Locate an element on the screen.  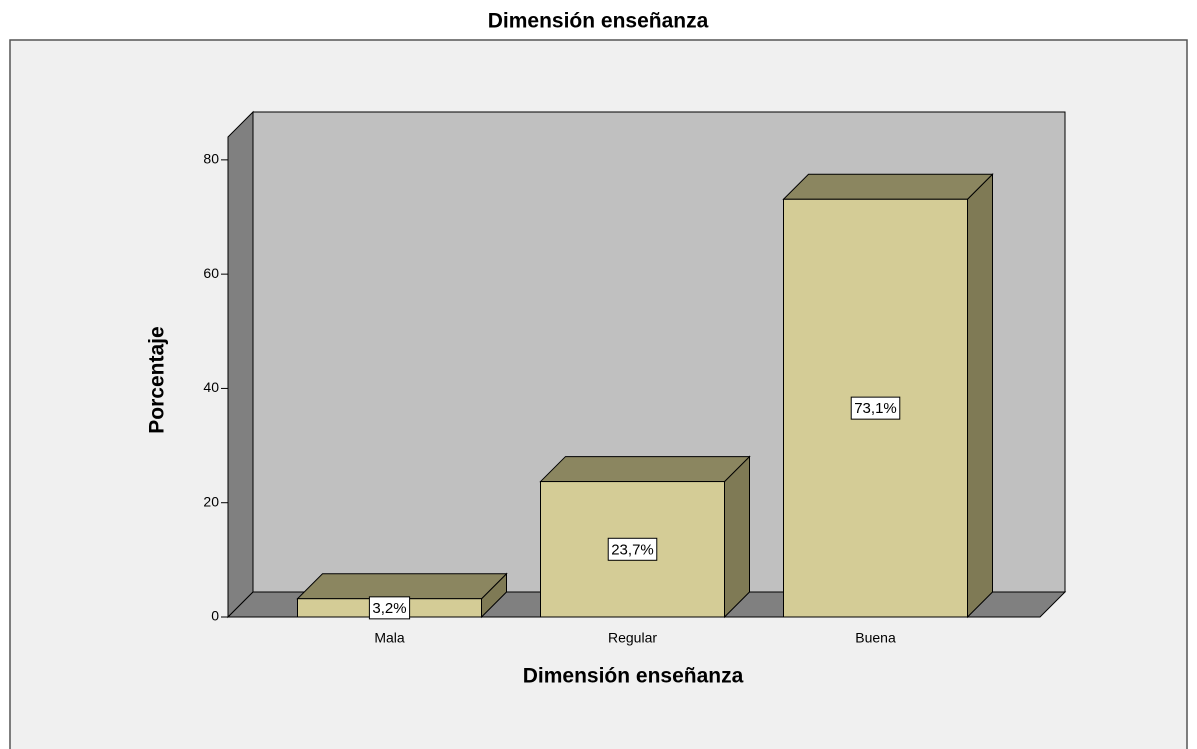
y-axis-title: Porcentaje is located at coordinates (157, 379).